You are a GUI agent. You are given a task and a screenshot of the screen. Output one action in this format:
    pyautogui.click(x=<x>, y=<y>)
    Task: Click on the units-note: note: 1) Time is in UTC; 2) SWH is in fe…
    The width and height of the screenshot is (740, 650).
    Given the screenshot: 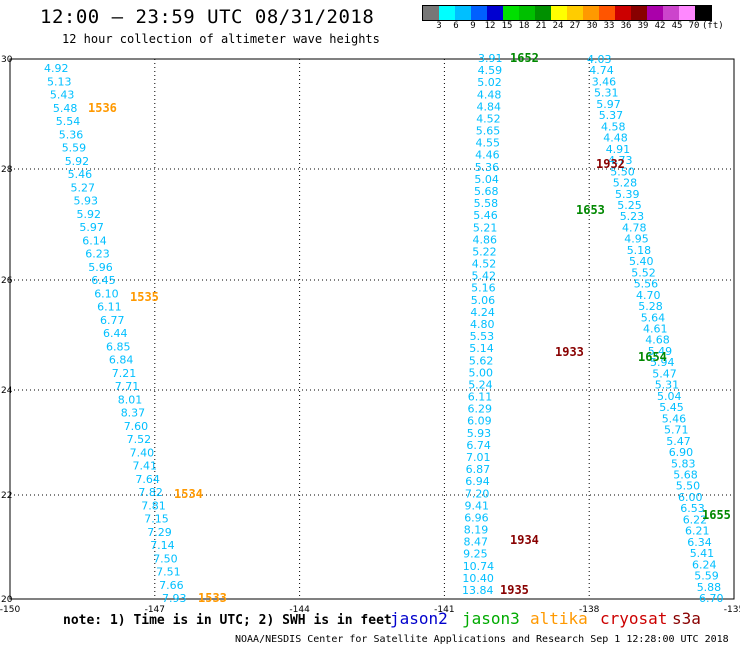 What is the action you would take?
    pyautogui.click(x=227, y=620)
    